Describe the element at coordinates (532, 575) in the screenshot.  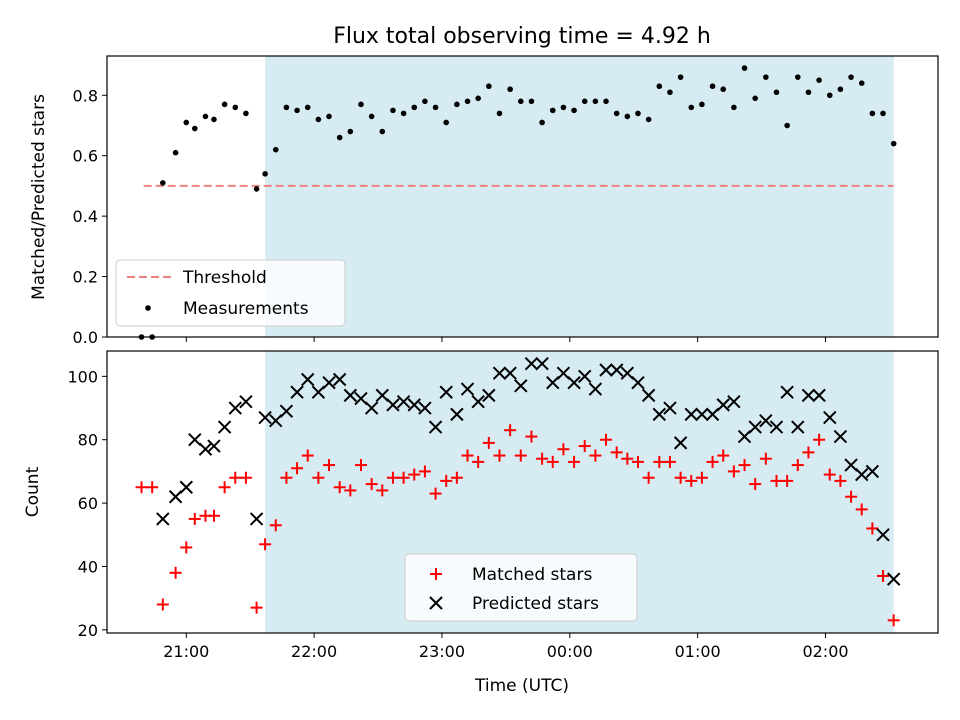
I see `legend-matched-label: Matched stars` at that location.